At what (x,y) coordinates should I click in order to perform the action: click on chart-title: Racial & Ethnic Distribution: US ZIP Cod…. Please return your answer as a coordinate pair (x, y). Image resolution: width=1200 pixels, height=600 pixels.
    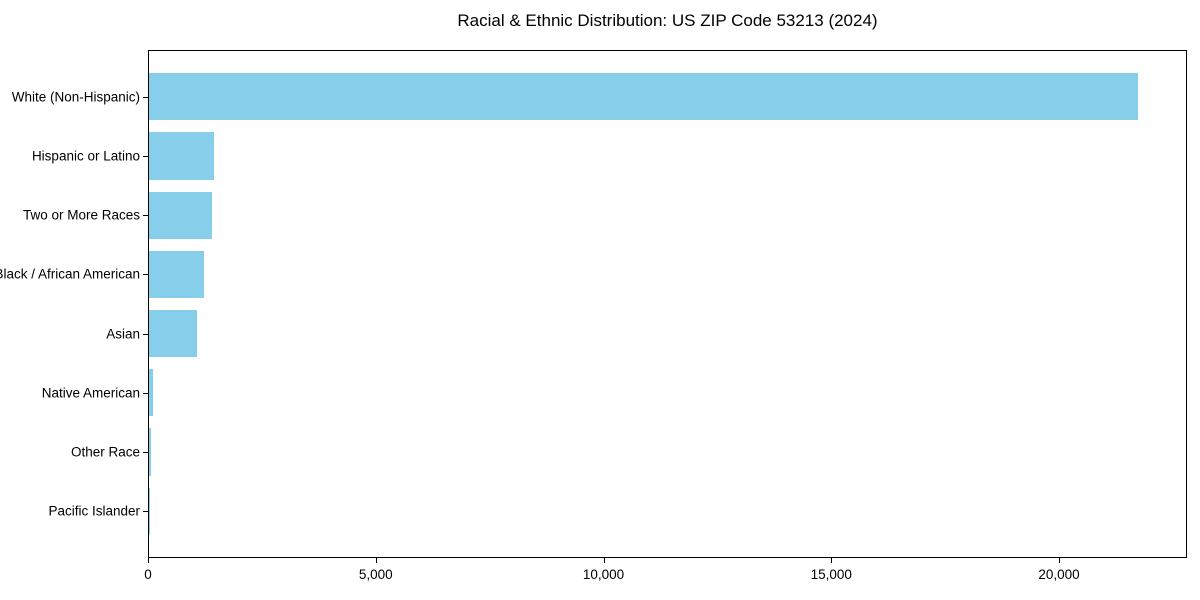
    Looking at the image, I should click on (667, 20).